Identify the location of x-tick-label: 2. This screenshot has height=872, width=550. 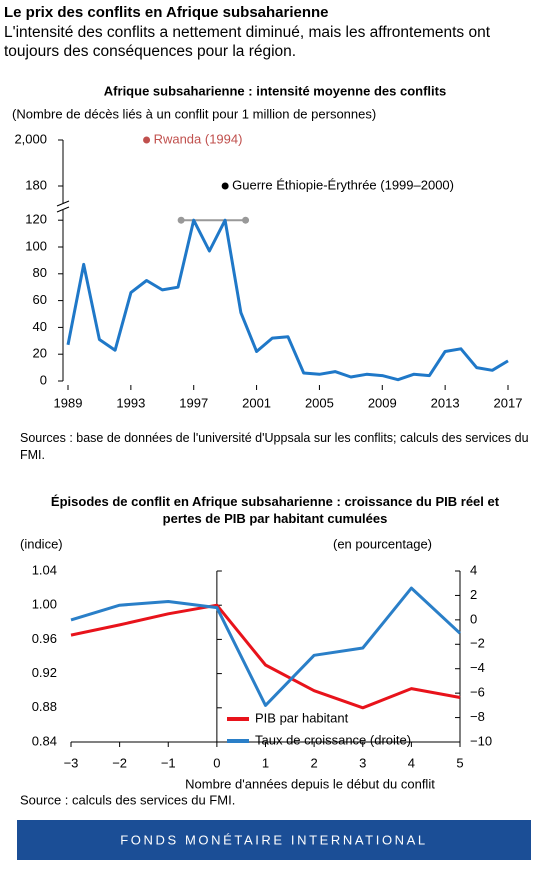
(314, 762).